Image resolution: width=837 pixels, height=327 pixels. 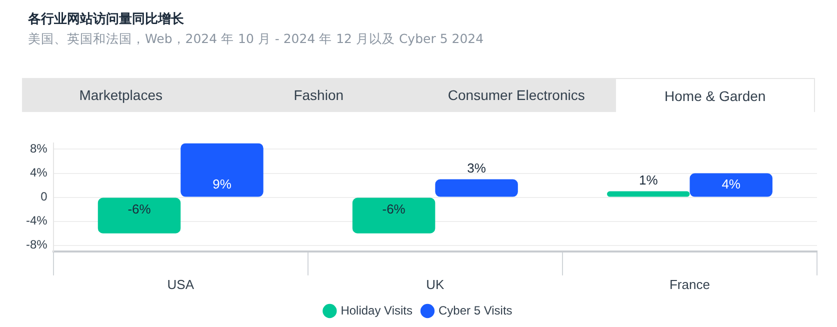 I want to click on chart-subtitle: 美国、英国和法国，Web，2024 年 10 月 - 2024 年 12 月以及 Cyber 5 2024, so click(x=256, y=39).